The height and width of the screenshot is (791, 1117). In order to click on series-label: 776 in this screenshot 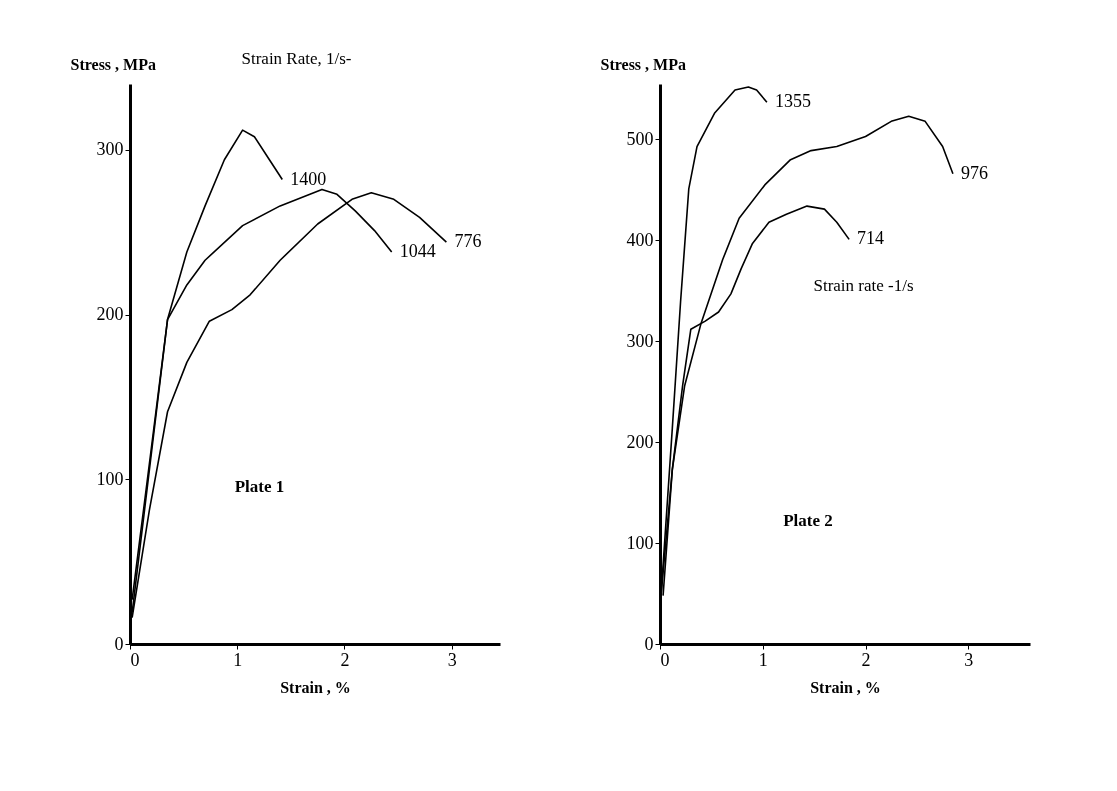, I will do `click(468, 241)`.